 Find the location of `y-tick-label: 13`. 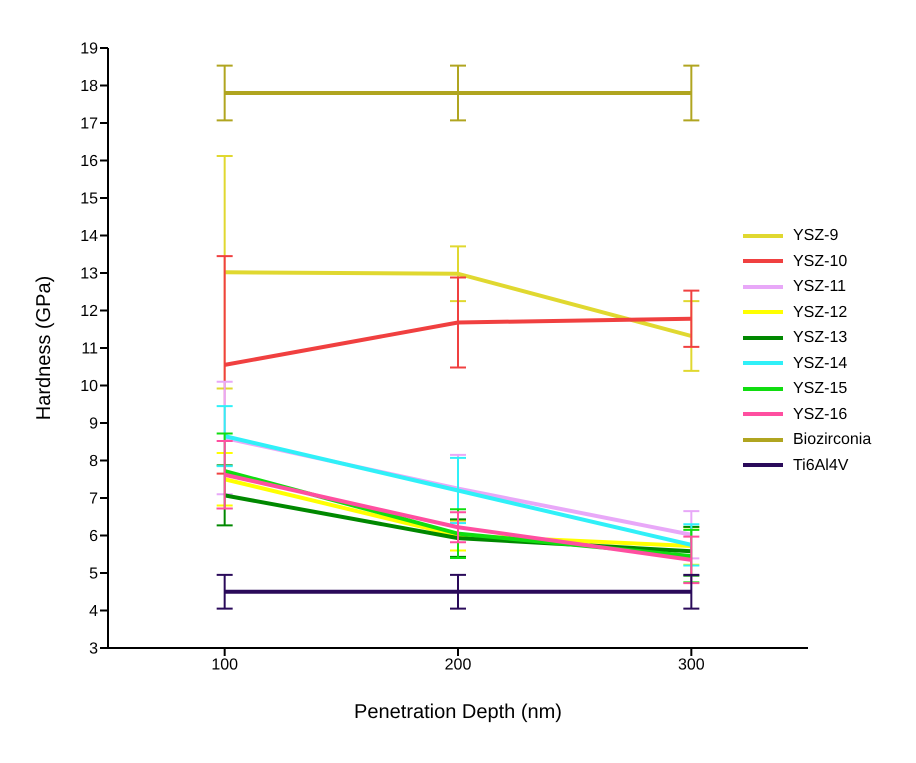

y-tick-label: 13 is located at coordinates (89, 274).